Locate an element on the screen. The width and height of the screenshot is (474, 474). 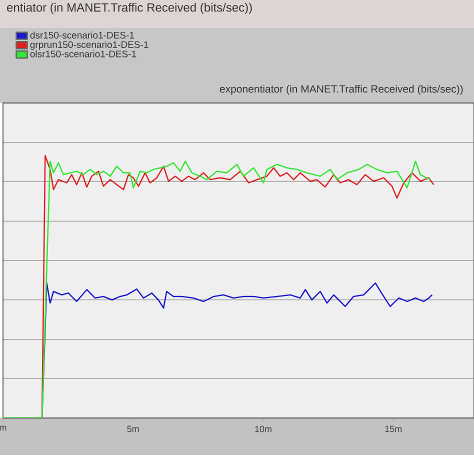
legend-label: olsr150-scenario1-DES-1 is located at coordinates (83, 54).